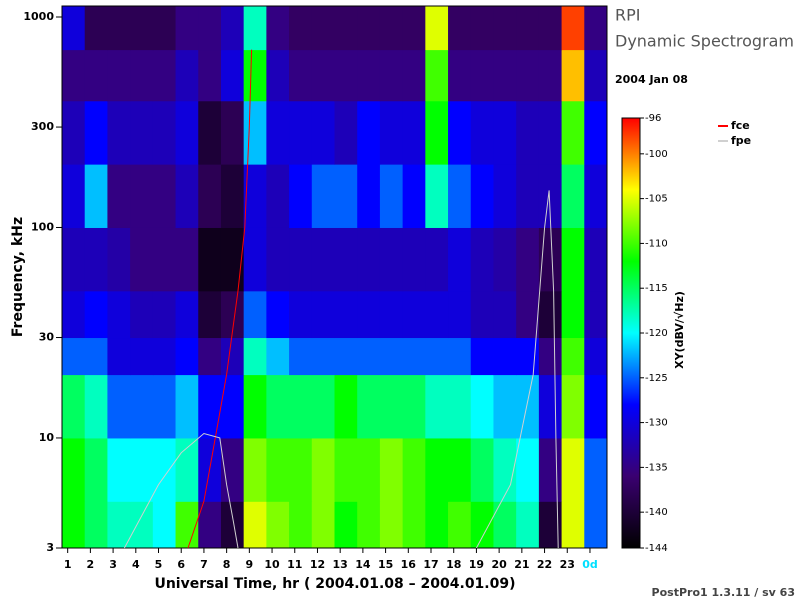  I want to click on x-tick-label: 21, so click(521, 564).